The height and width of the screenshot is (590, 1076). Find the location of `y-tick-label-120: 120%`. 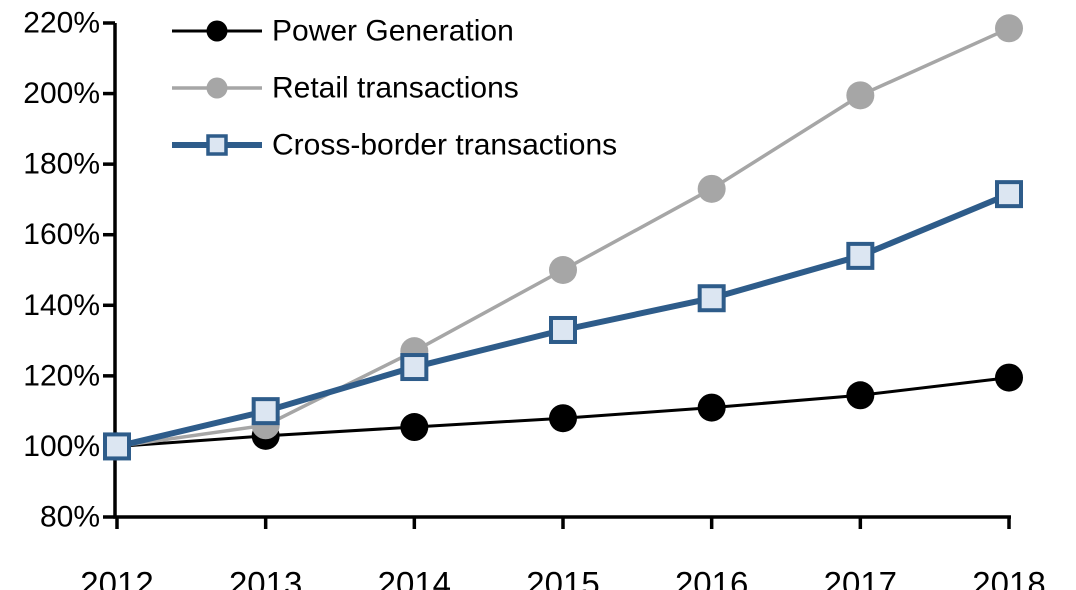

y-tick-label-120: 120% is located at coordinates (61, 375).